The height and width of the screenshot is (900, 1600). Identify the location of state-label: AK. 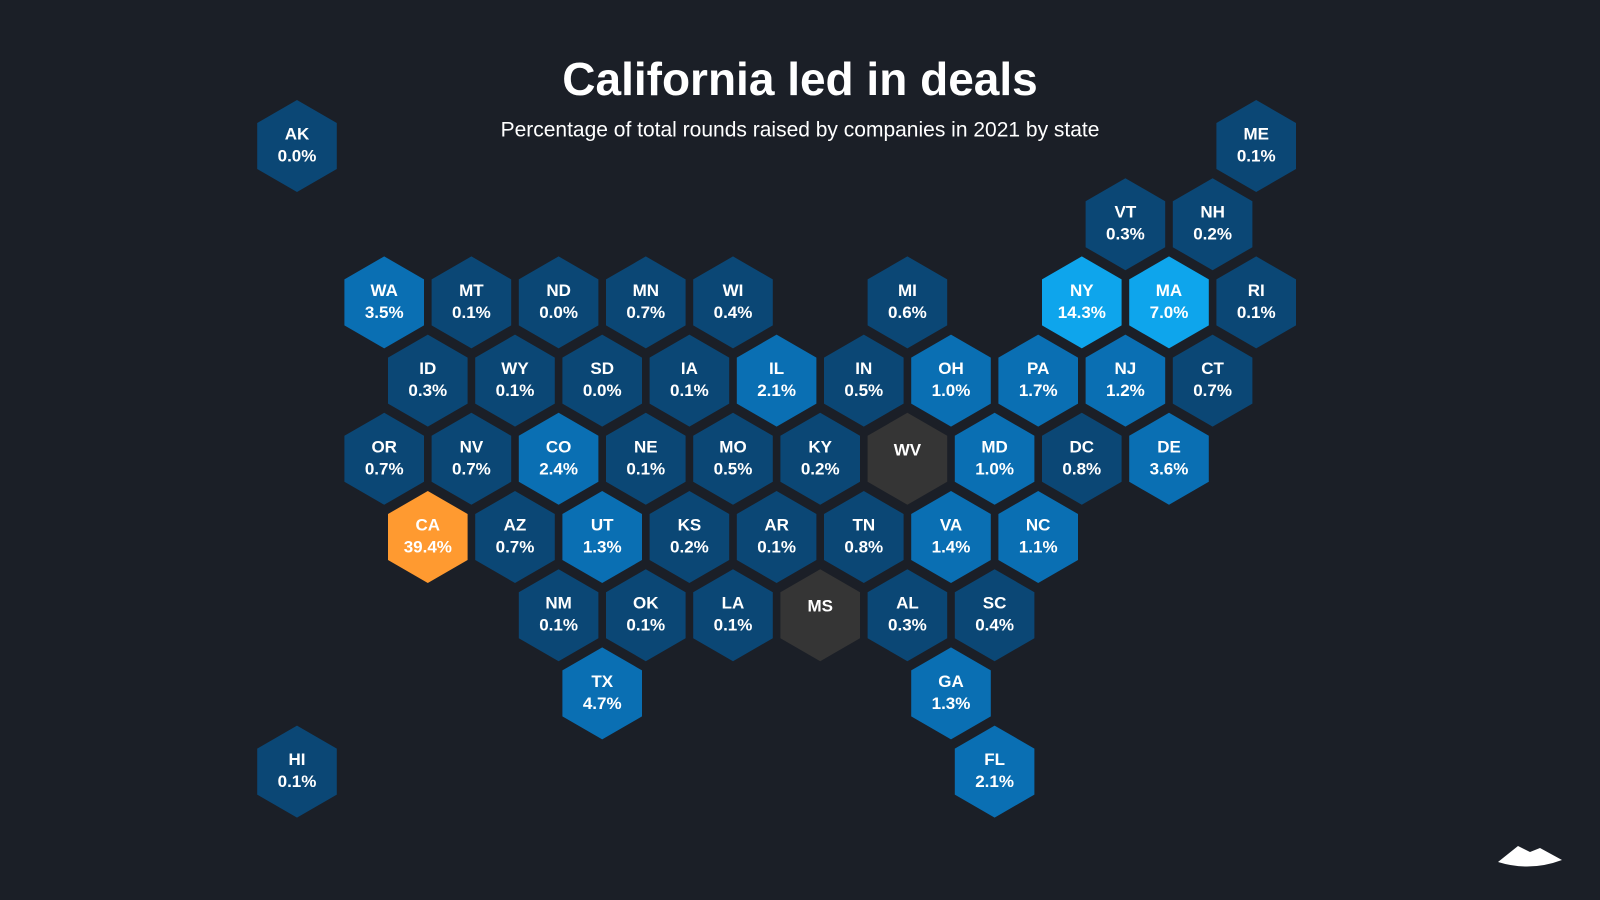
(297, 133).